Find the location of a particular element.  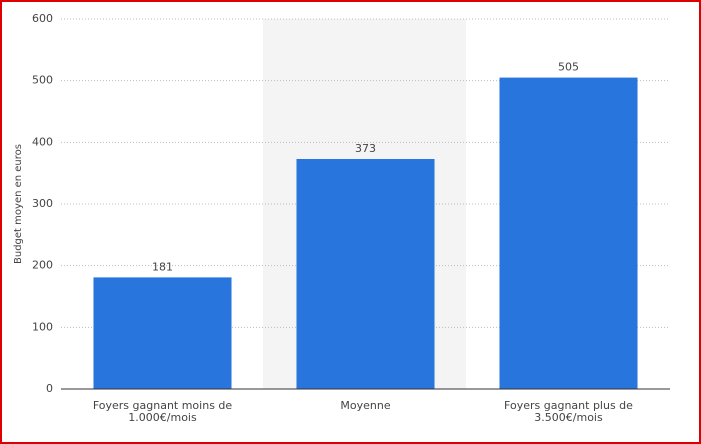

x-tick-label: Moyenne is located at coordinates (365, 405).